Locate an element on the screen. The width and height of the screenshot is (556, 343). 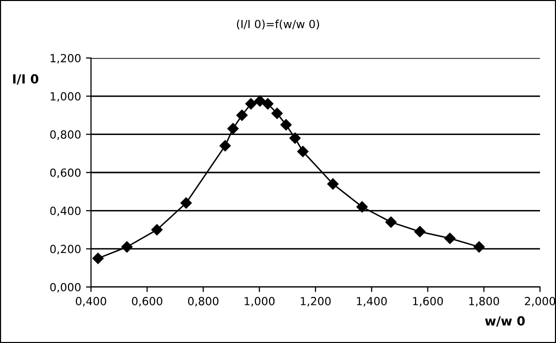
x-tick-label: 0,400 is located at coordinates (91, 301).